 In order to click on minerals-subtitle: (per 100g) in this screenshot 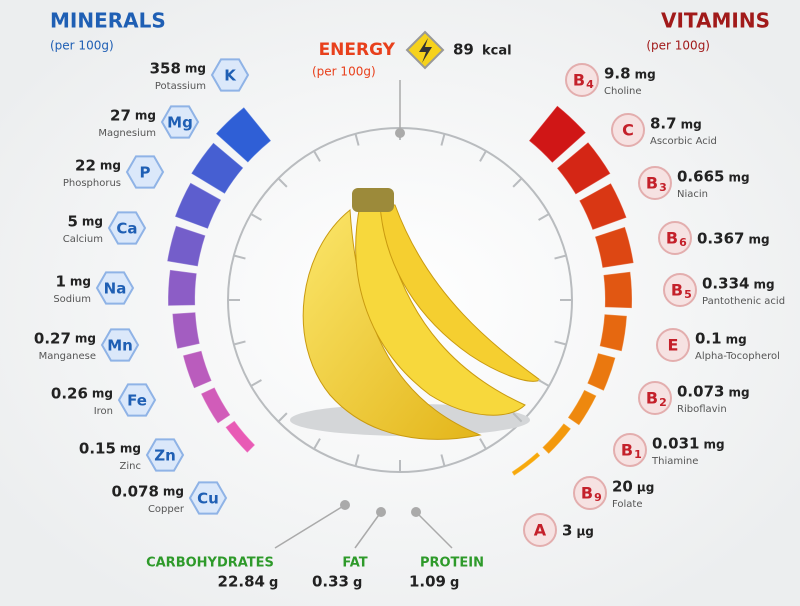, I will do `click(82, 46)`.